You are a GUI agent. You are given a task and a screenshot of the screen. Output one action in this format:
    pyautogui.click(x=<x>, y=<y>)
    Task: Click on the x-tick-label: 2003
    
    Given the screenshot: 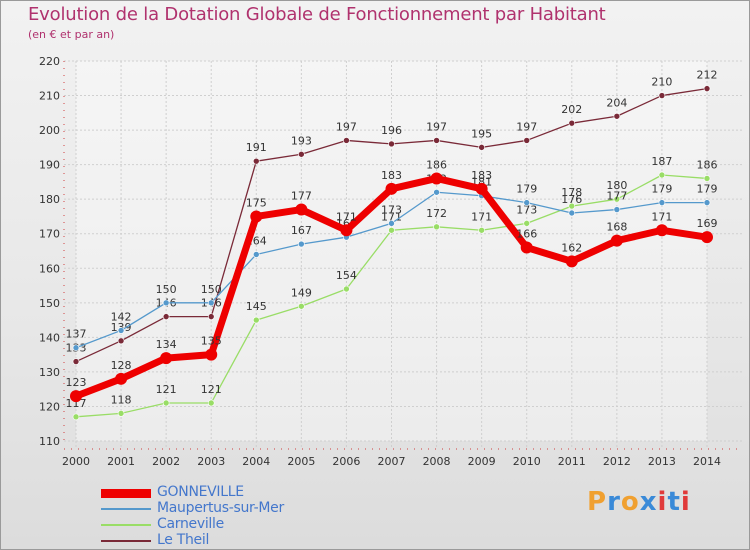 What is the action you would take?
    pyautogui.click(x=211, y=461)
    